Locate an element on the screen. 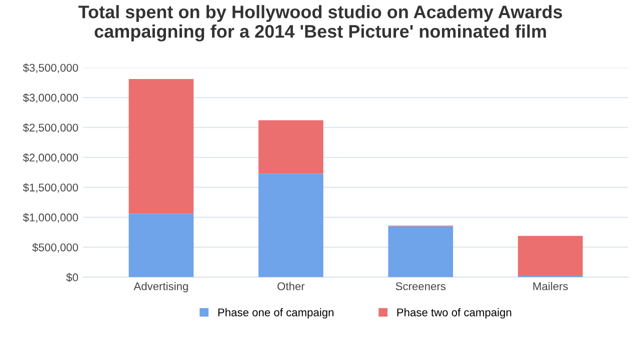 Image resolution: width=641 pixels, height=338 pixels. legend-label: Phase two of campaign is located at coordinates (454, 313).